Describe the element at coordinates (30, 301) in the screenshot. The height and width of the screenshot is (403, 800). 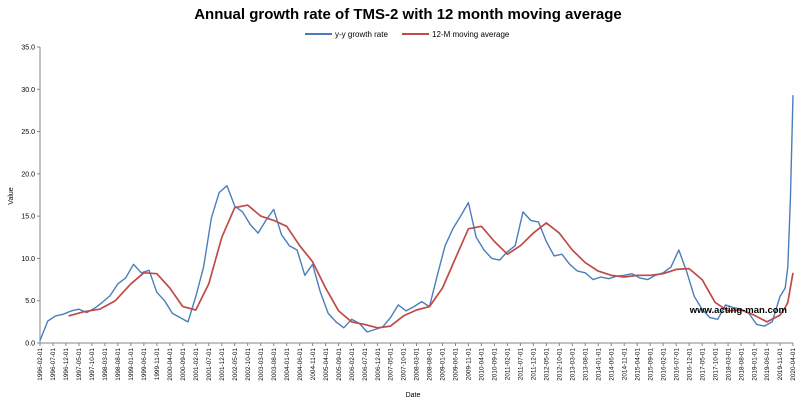
I see `y-tick-label: 5.0` at that location.